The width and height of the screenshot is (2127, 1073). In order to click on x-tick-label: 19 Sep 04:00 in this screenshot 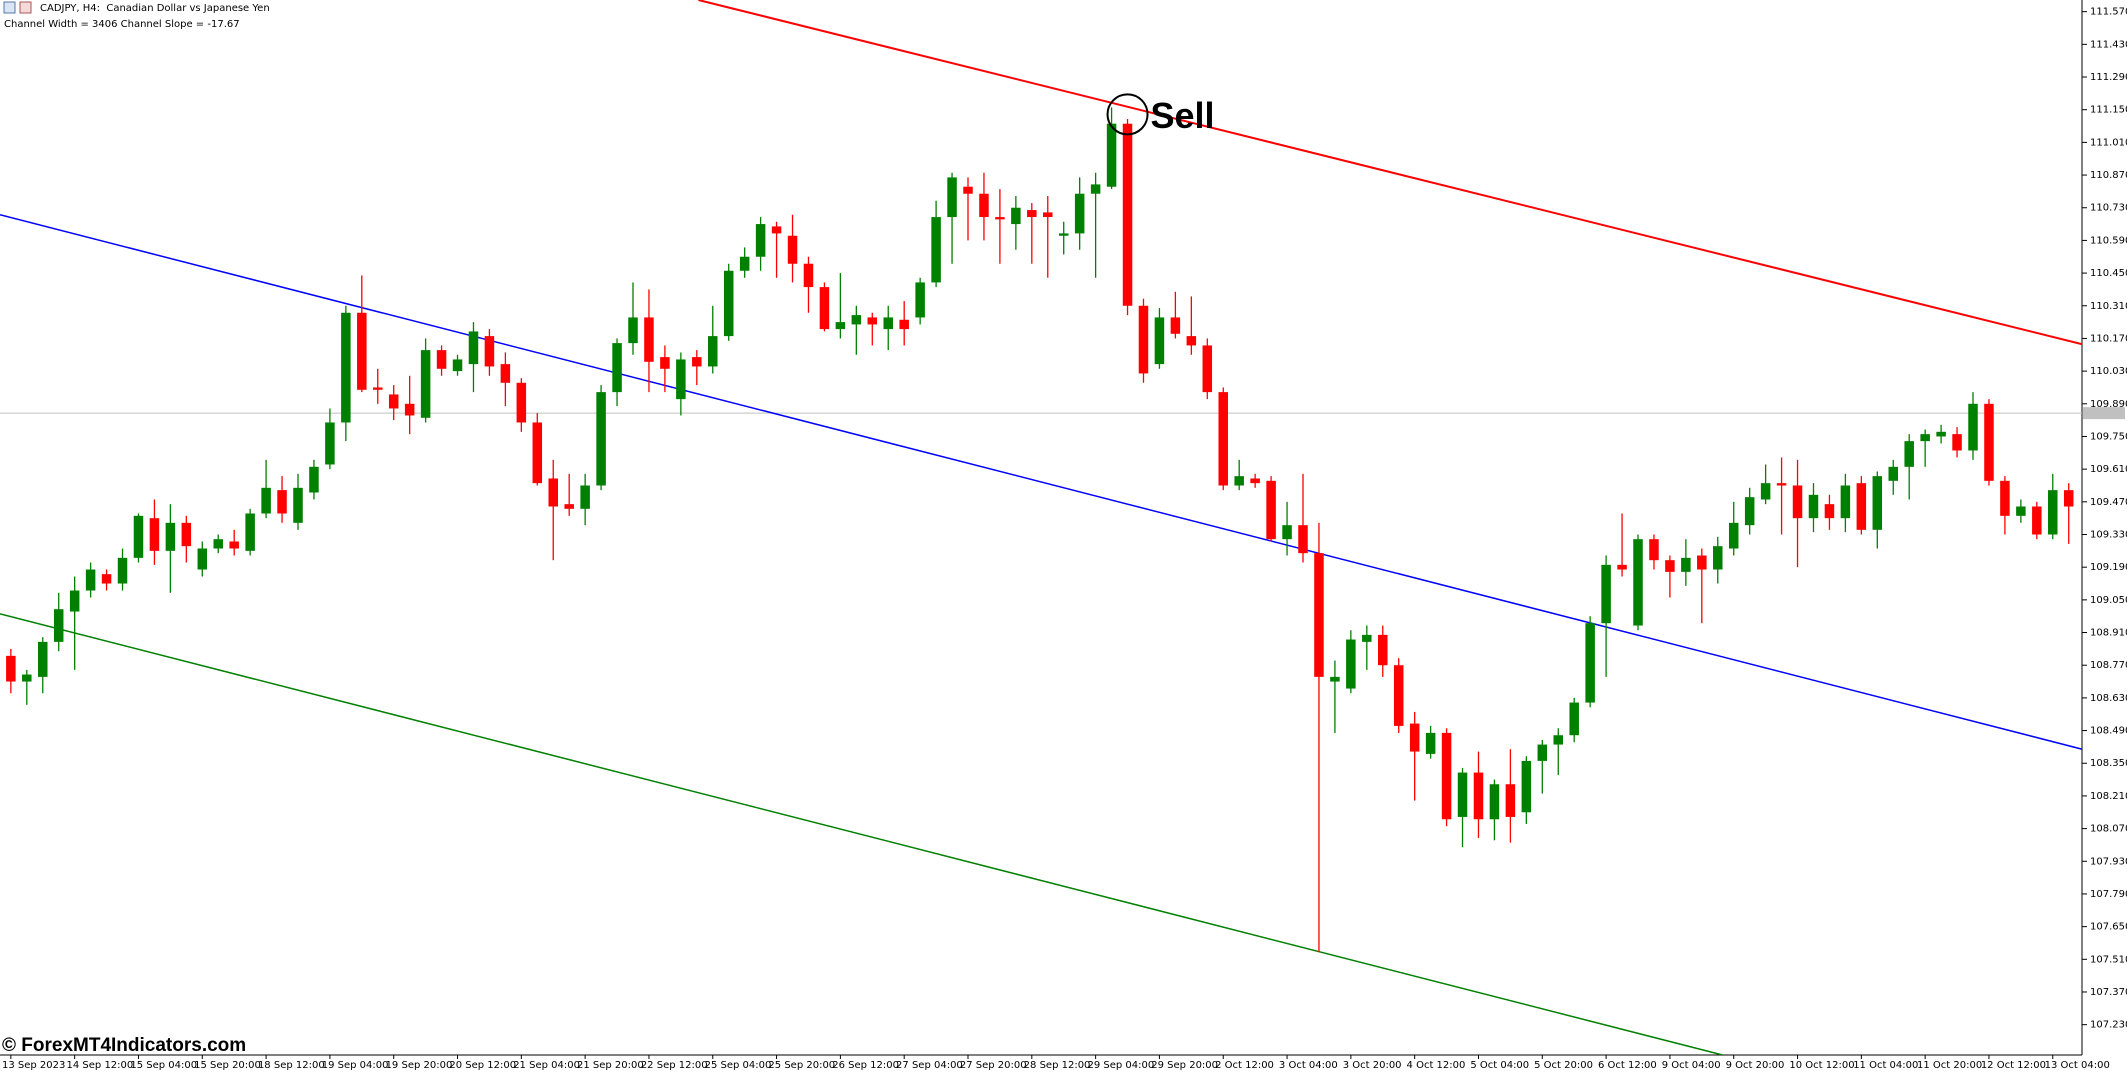, I will do `click(355, 1065)`.